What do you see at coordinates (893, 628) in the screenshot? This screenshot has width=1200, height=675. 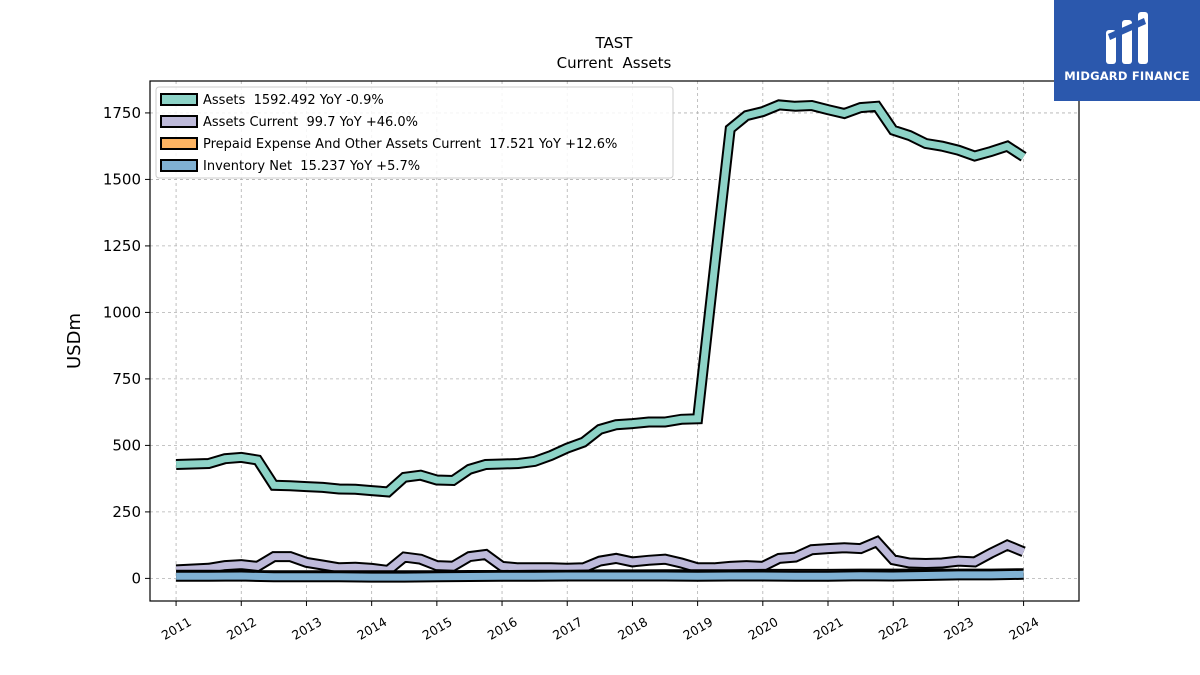 I see `x-tick-label: 2022` at bounding box center [893, 628].